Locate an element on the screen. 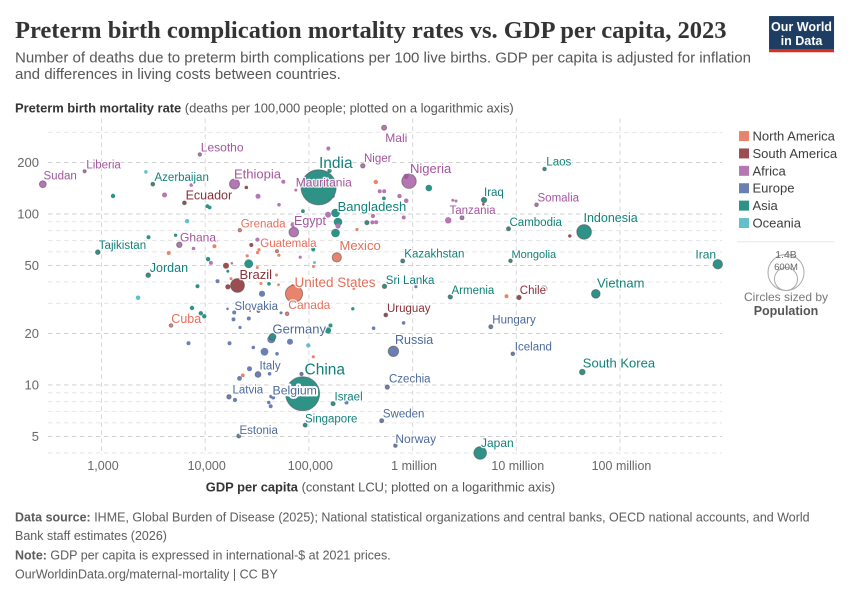 The height and width of the screenshot is (600, 850). svg-text: 1,000 is located at coordinates (102, 466).